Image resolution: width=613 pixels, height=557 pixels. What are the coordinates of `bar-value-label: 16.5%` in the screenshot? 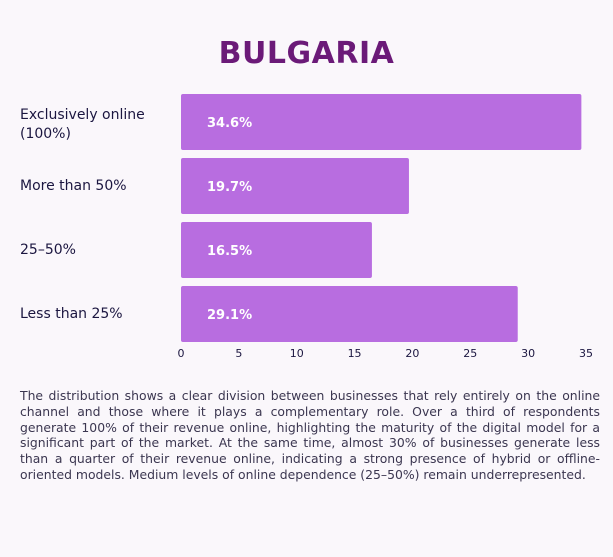 It's located at (229, 251).